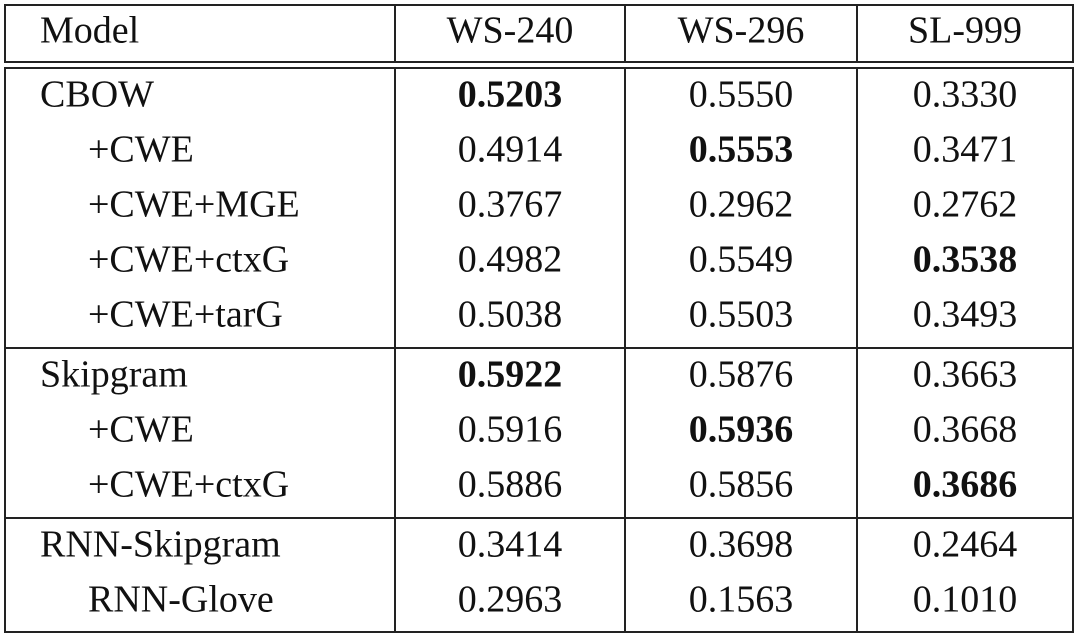  I want to click on score-cell: 0.1563, so click(741, 600).